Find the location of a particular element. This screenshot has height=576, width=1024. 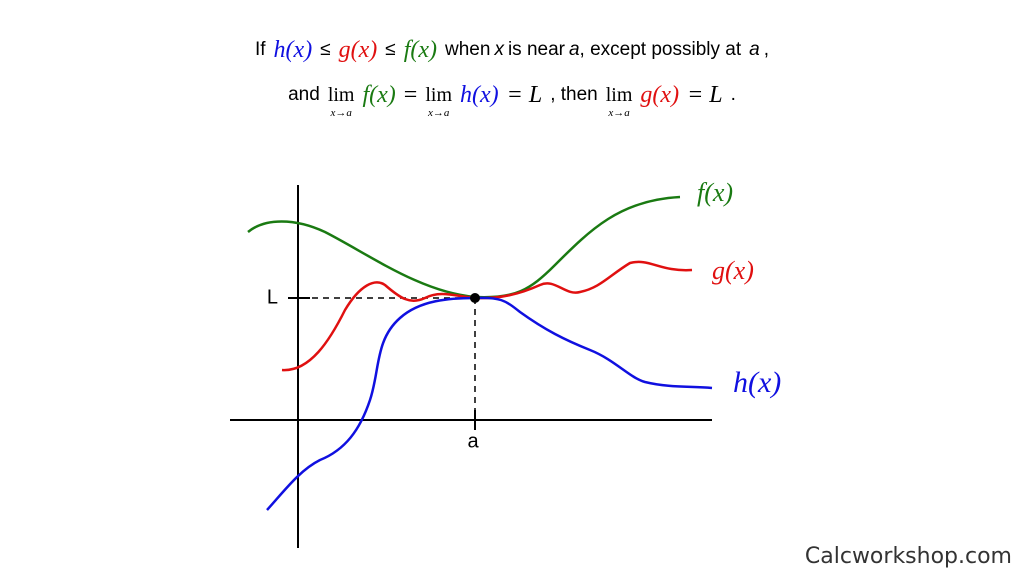

text: If is located at coordinates (260, 49).